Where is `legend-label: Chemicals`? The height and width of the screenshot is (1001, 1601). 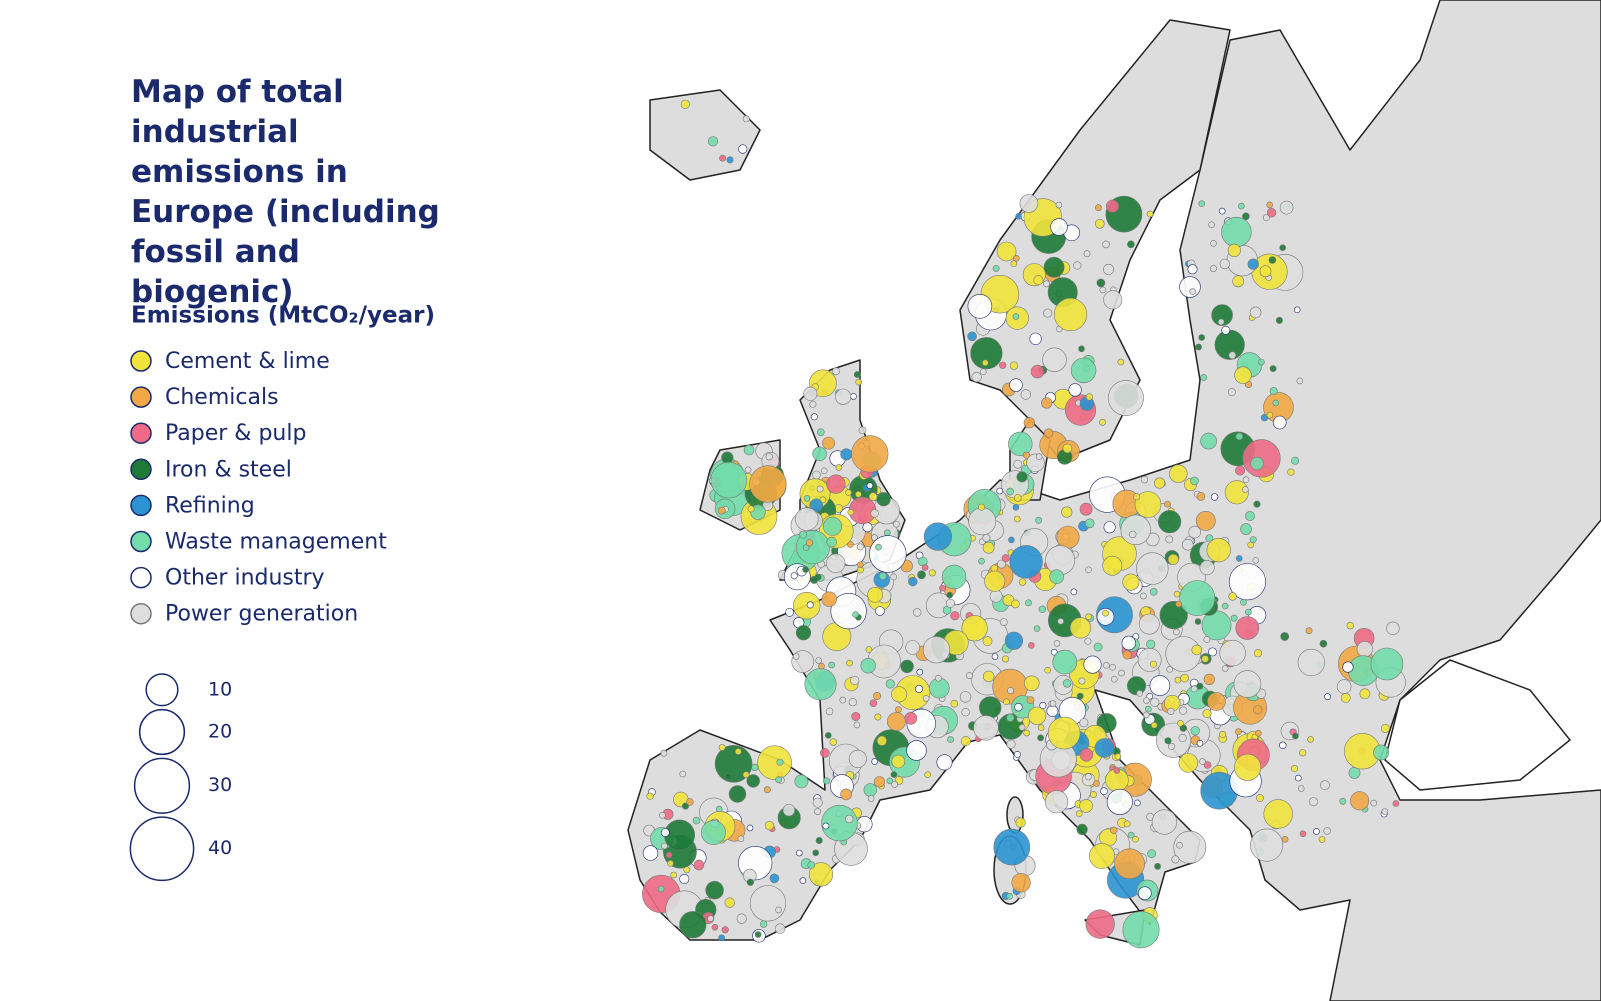 legend-label: Chemicals is located at coordinates (222, 397).